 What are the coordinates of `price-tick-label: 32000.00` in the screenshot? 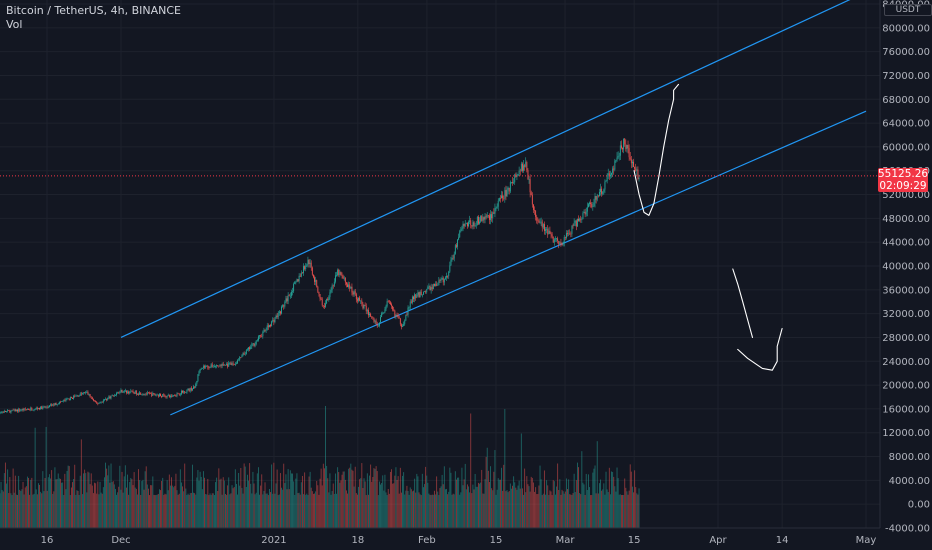 It's located at (906, 314).